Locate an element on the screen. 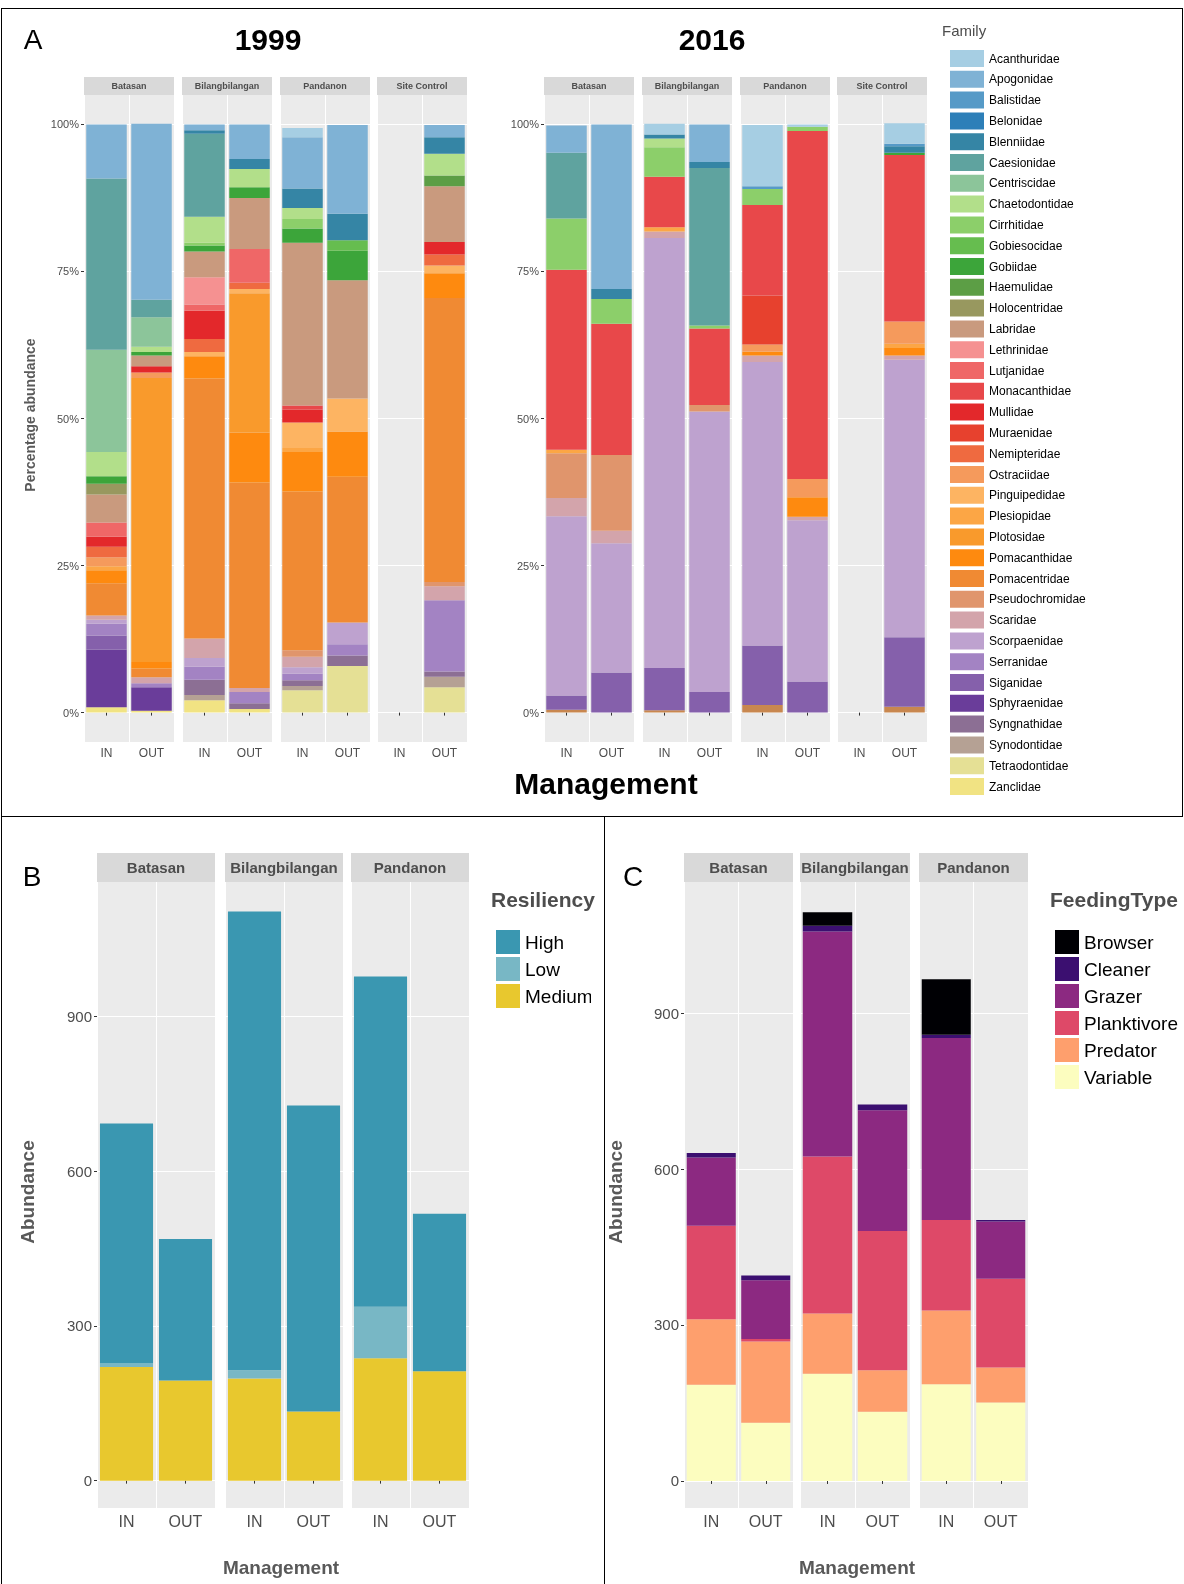  y-axis-title: Percentage abundance is located at coordinates (30, 415).